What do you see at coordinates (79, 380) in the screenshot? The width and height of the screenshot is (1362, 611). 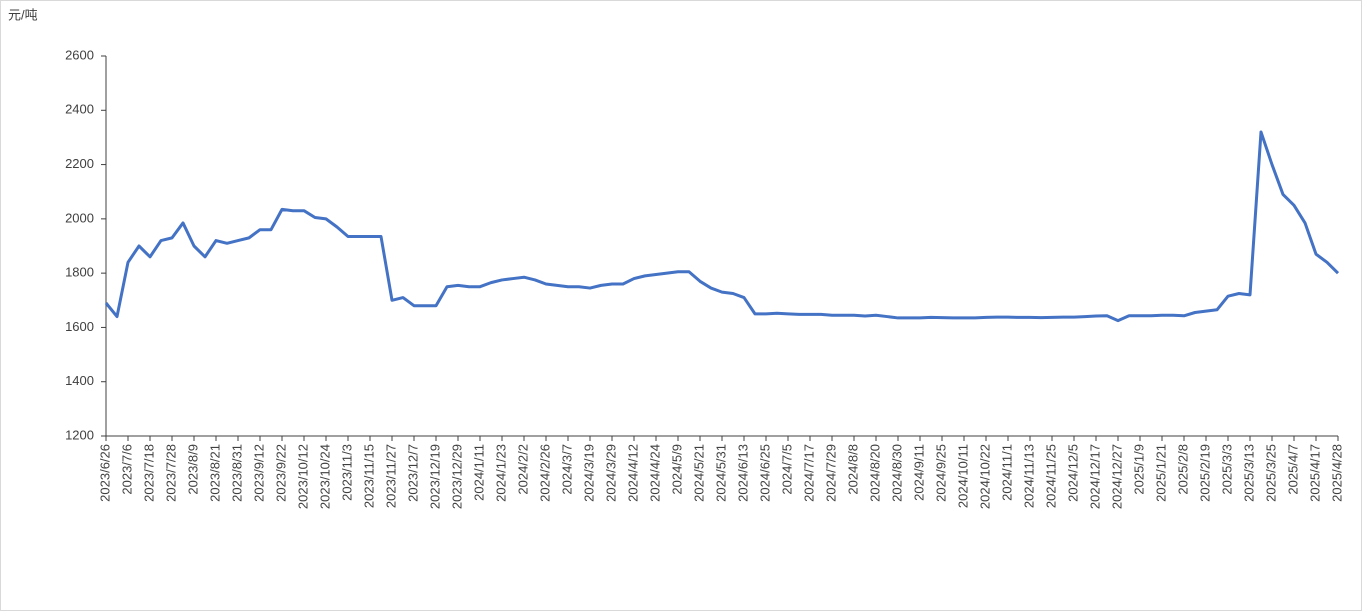 I see `y-tick-label: 1400` at bounding box center [79, 380].